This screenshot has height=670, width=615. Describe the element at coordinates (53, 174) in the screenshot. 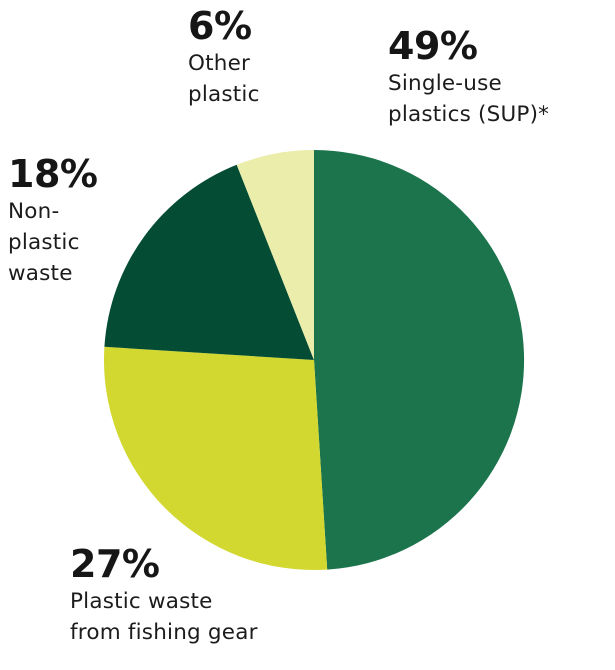

I see `slice-percentage: 18%` at that location.